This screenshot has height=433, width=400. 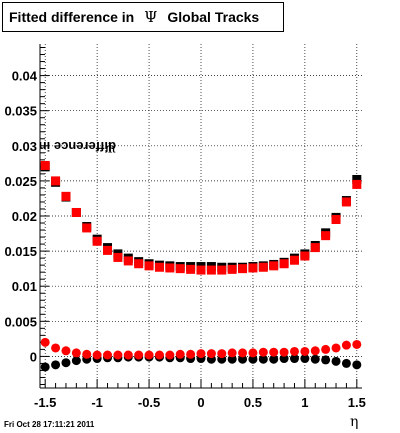 What do you see at coordinates (24, 286) in the screenshot?
I see `y-tick-label: 0.01` at bounding box center [24, 286].